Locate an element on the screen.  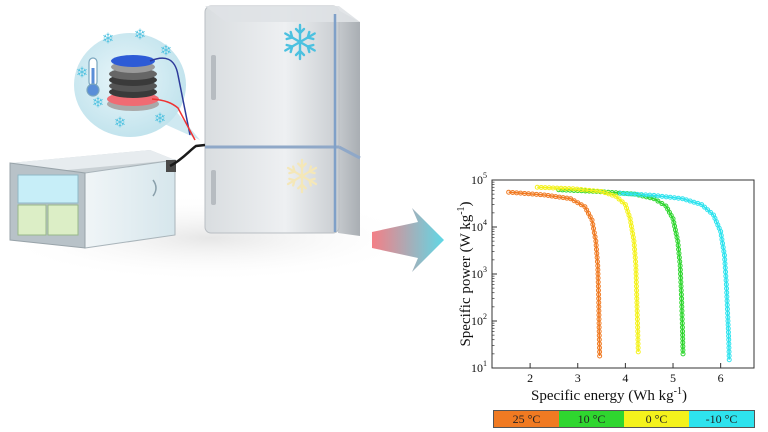
y-axis-ticks: 10¹ 10² 10³ 10⁴ 10⁵ is located at coordinates (484, 273).